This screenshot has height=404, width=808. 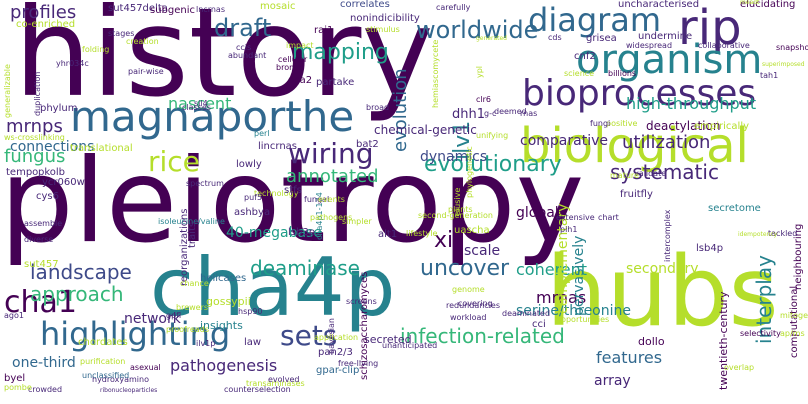 I want to click on cloud-word: comparative, so click(x=564, y=141).